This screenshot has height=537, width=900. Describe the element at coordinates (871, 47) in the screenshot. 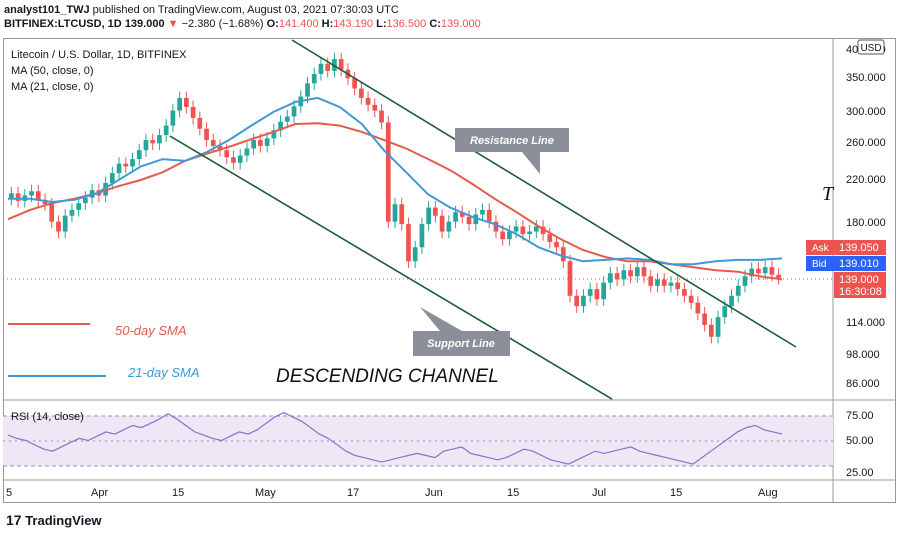

I see `currency-badge` at that location.